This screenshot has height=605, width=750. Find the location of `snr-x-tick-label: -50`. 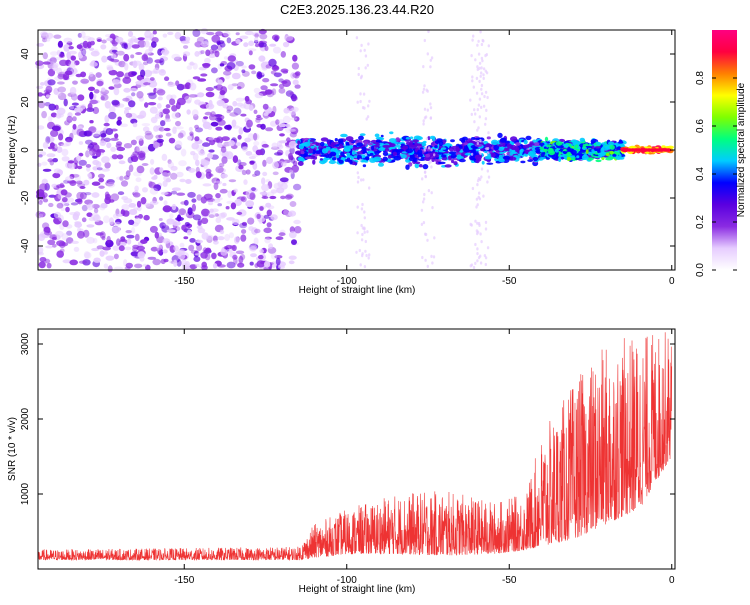

snr-x-tick-label: -50 is located at coordinates (509, 580).